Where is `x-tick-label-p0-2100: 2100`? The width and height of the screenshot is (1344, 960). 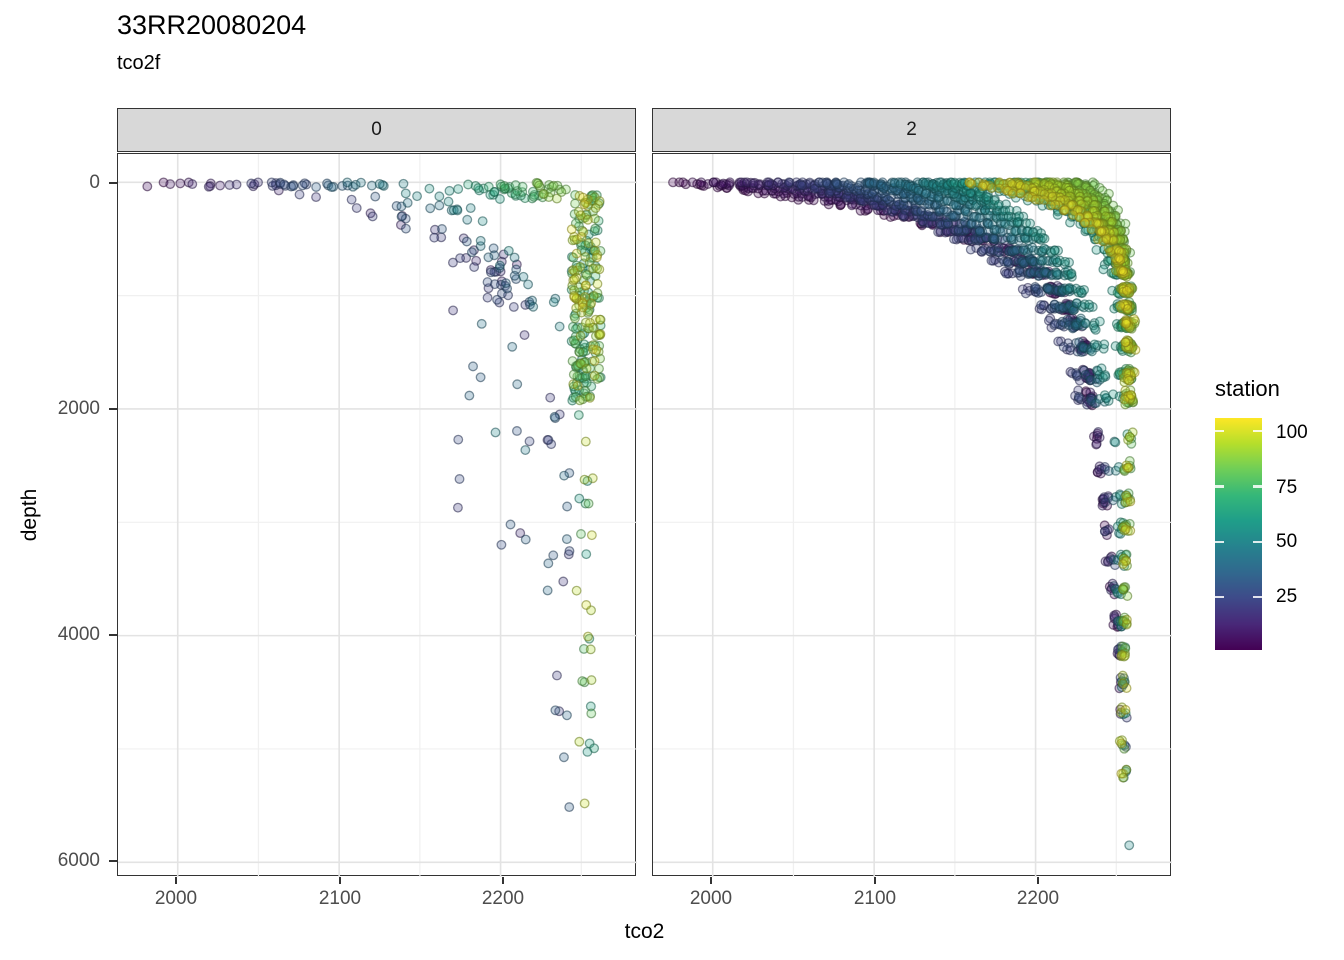
x-tick-label-p0-2100: 2100 is located at coordinates (340, 898).